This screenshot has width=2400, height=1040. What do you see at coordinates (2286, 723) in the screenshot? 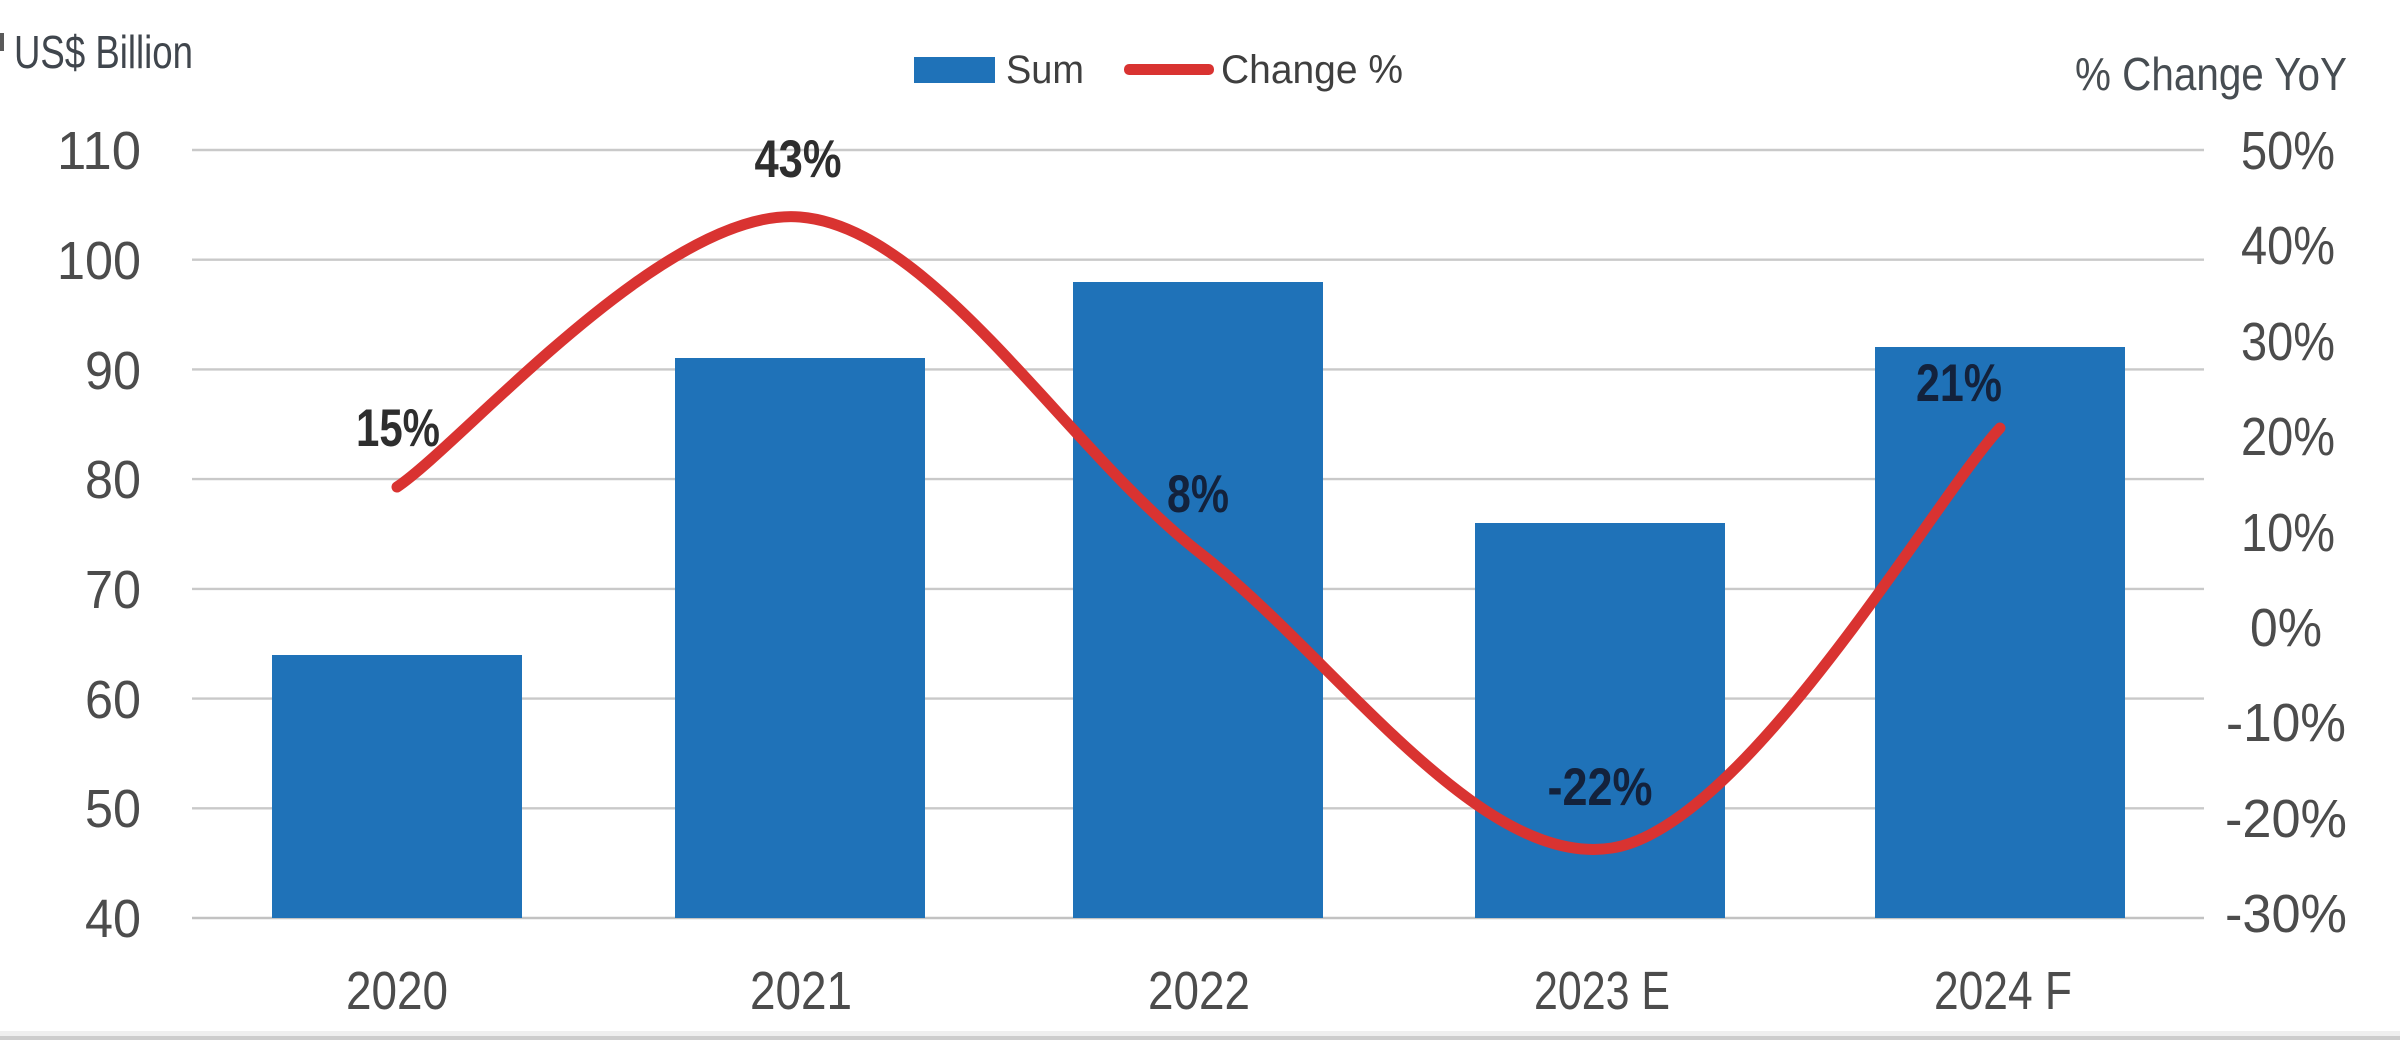
I see `svg-text: -10%` at bounding box center [2286, 723].